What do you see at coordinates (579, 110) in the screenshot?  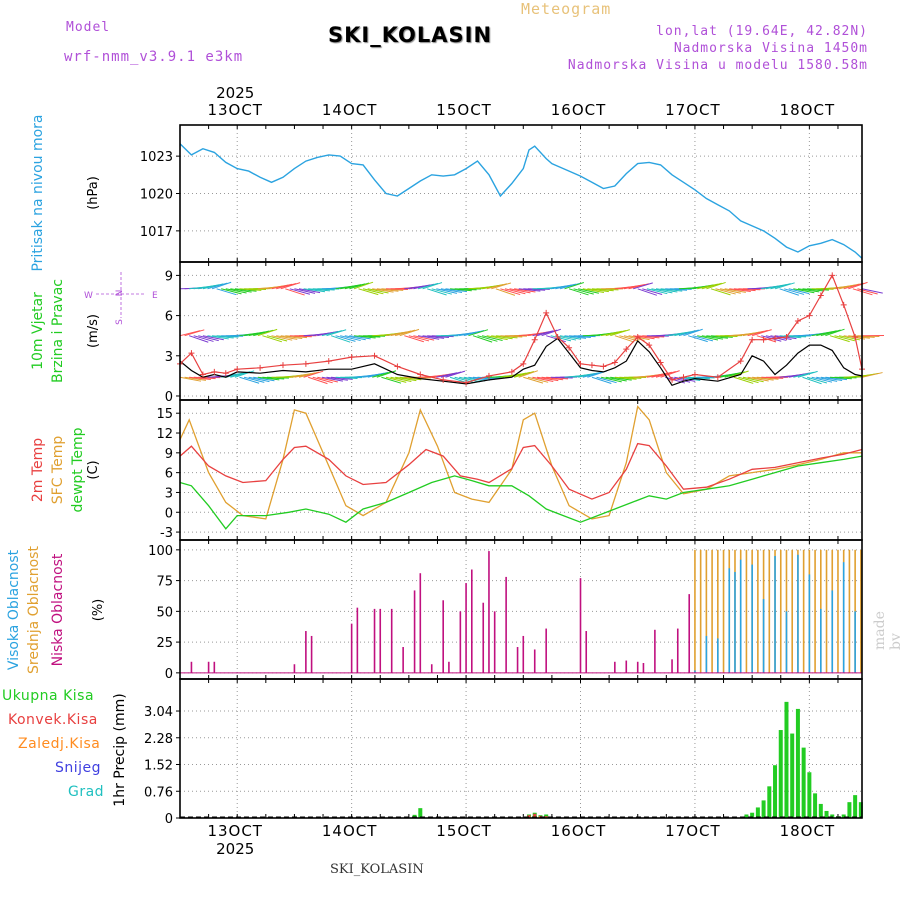 I see `x-tick-label-top: 16OCT` at bounding box center [579, 110].